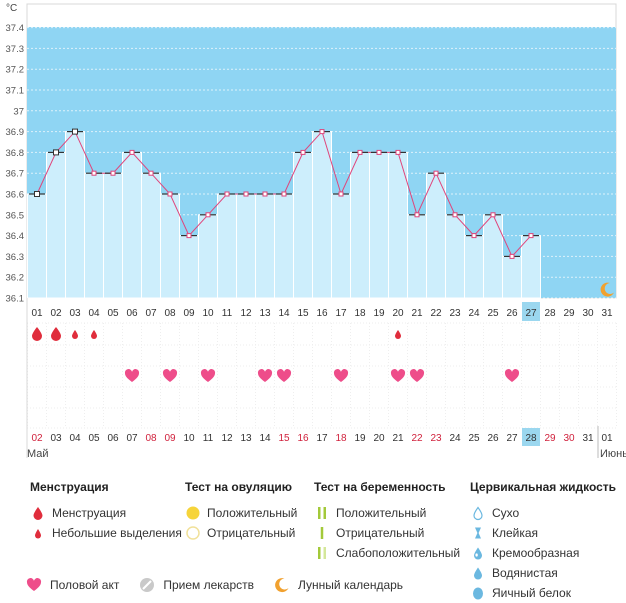 Image resolution: width=626 pixels, height=603 pixels. Describe the element at coordinates (543, 533) in the screenshot. I see `legend-item: Клейкая` at that location.